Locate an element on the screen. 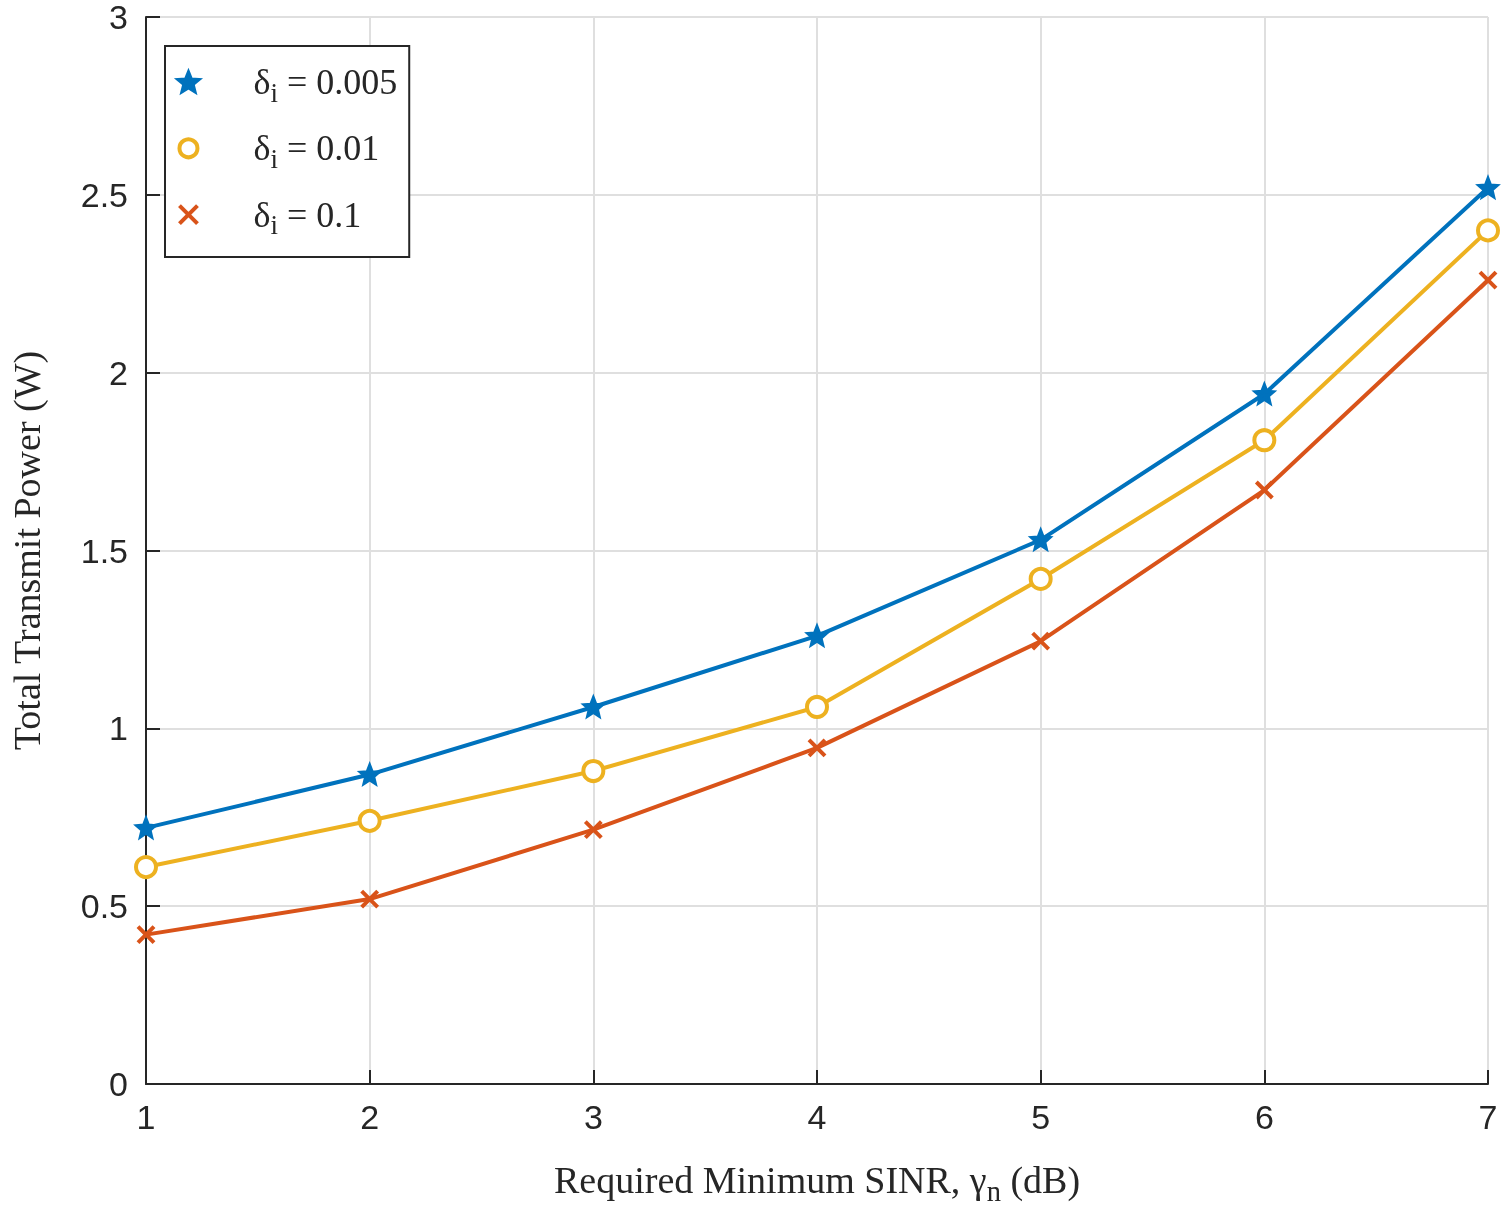 The width and height of the screenshot is (1505, 1222). y-tick-label: 1.5 is located at coordinates (104, 550).